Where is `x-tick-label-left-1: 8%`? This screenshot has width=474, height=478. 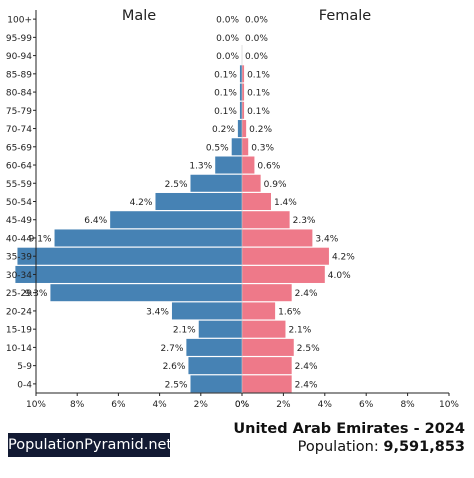 x-tick-label-left-1: 8% is located at coordinates (77, 405).